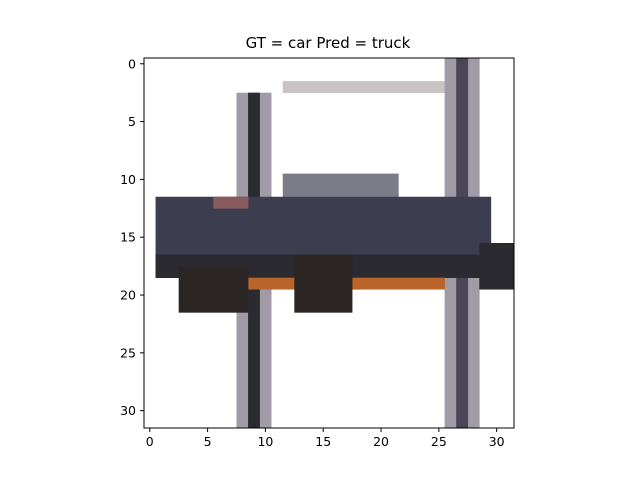 The width and height of the screenshot is (640, 480). I want to click on y-tick-label: 30, so click(128, 410).